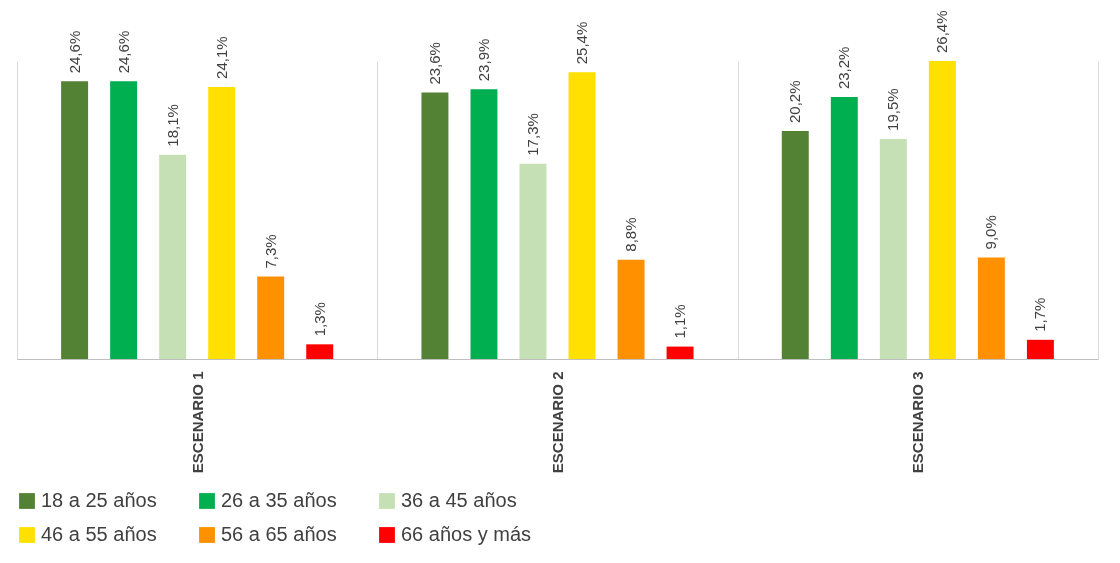 The image size is (1120, 563). What do you see at coordinates (434, 63) in the screenshot?
I see `data-label: 23,6%` at bounding box center [434, 63].